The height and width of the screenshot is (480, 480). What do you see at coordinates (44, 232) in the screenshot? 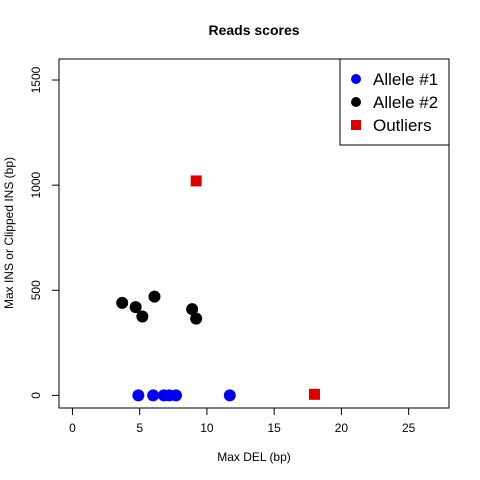
I see `y-axis: 0 500 1000 1500` at bounding box center [44, 232].